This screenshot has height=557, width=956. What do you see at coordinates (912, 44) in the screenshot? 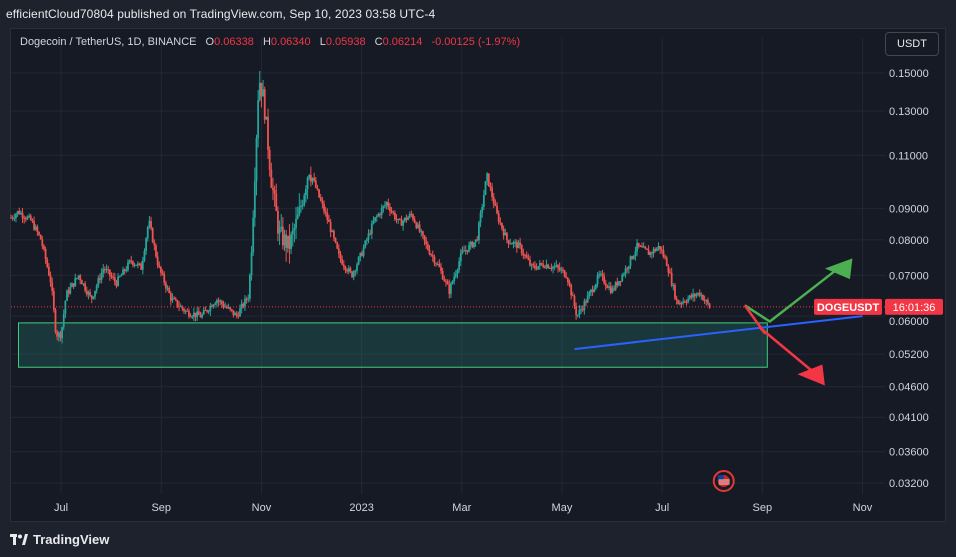
I see `currency-button: USDT` at bounding box center [912, 44].